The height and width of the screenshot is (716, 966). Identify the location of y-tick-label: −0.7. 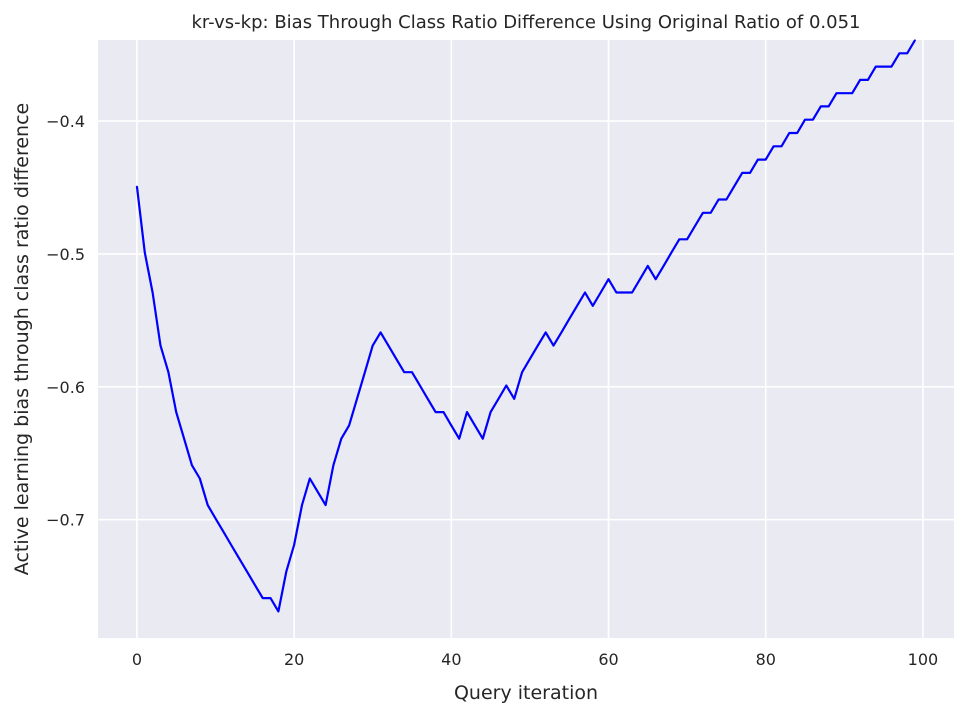
(65, 520).